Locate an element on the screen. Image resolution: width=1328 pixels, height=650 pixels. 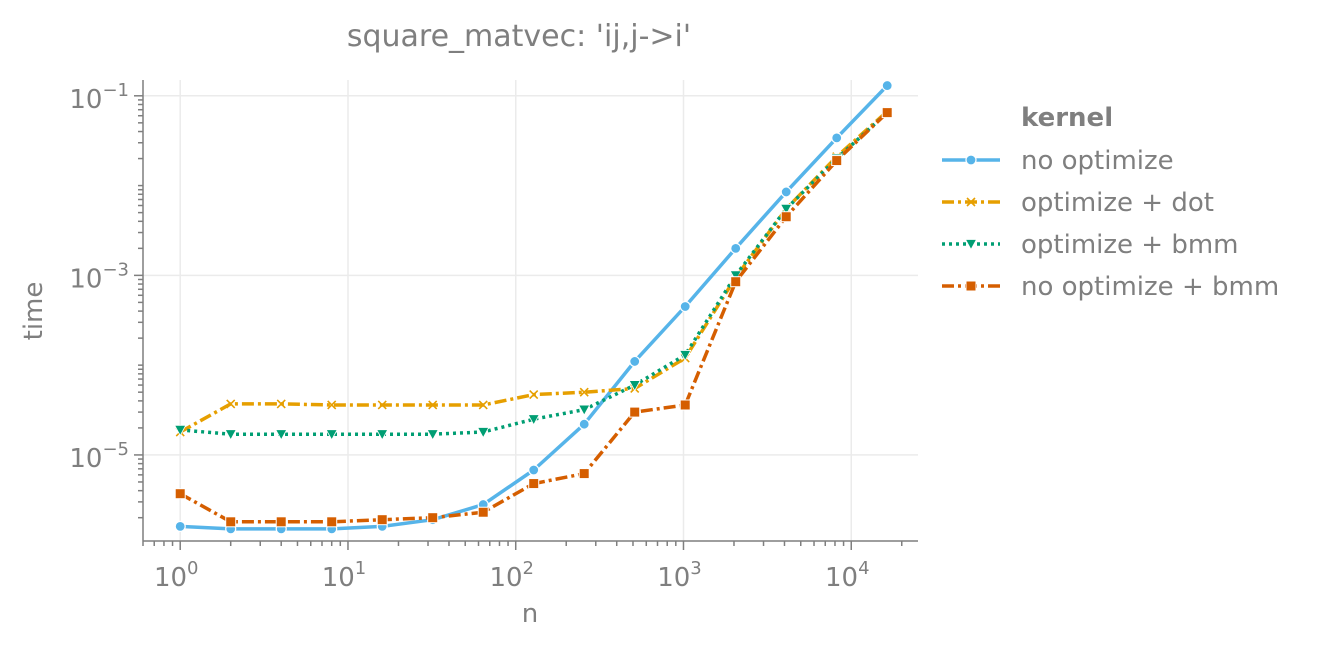
legend-item: no optimize is located at coordinates (1058, 161).